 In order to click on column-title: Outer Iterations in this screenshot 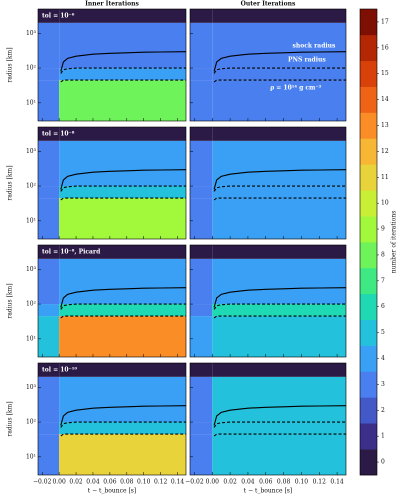, I will do `click(268, 4)`.